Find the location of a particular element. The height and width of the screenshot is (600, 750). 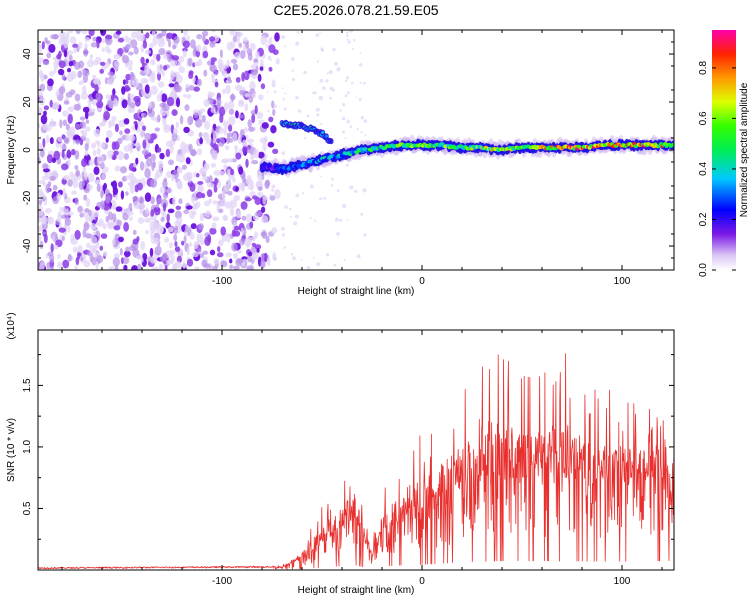

snr-xtick-label: 0 is located at coordinates (422, 581).